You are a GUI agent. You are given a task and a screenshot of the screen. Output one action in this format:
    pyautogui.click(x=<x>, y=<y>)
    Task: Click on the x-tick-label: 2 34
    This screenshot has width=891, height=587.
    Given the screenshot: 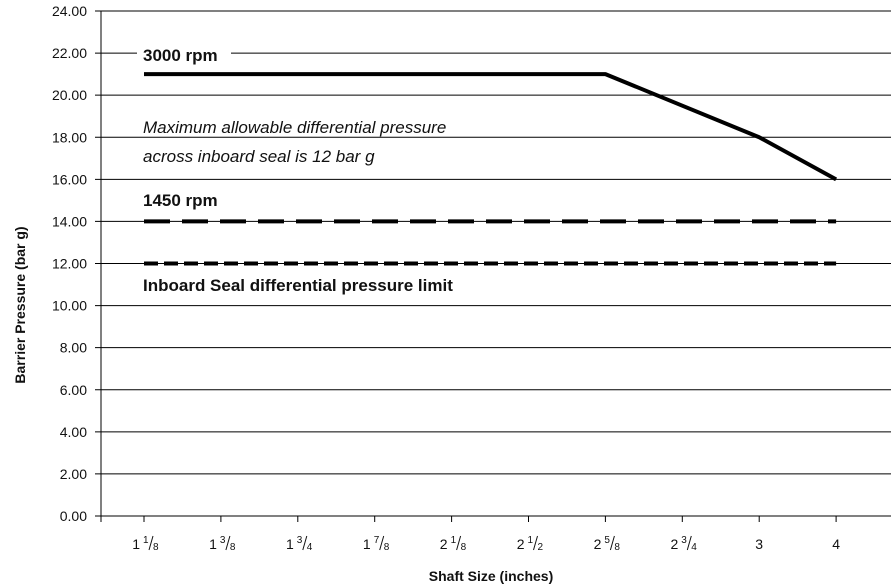 What is the action you would take?
    pyautogui.click(x=684, y=544)
    